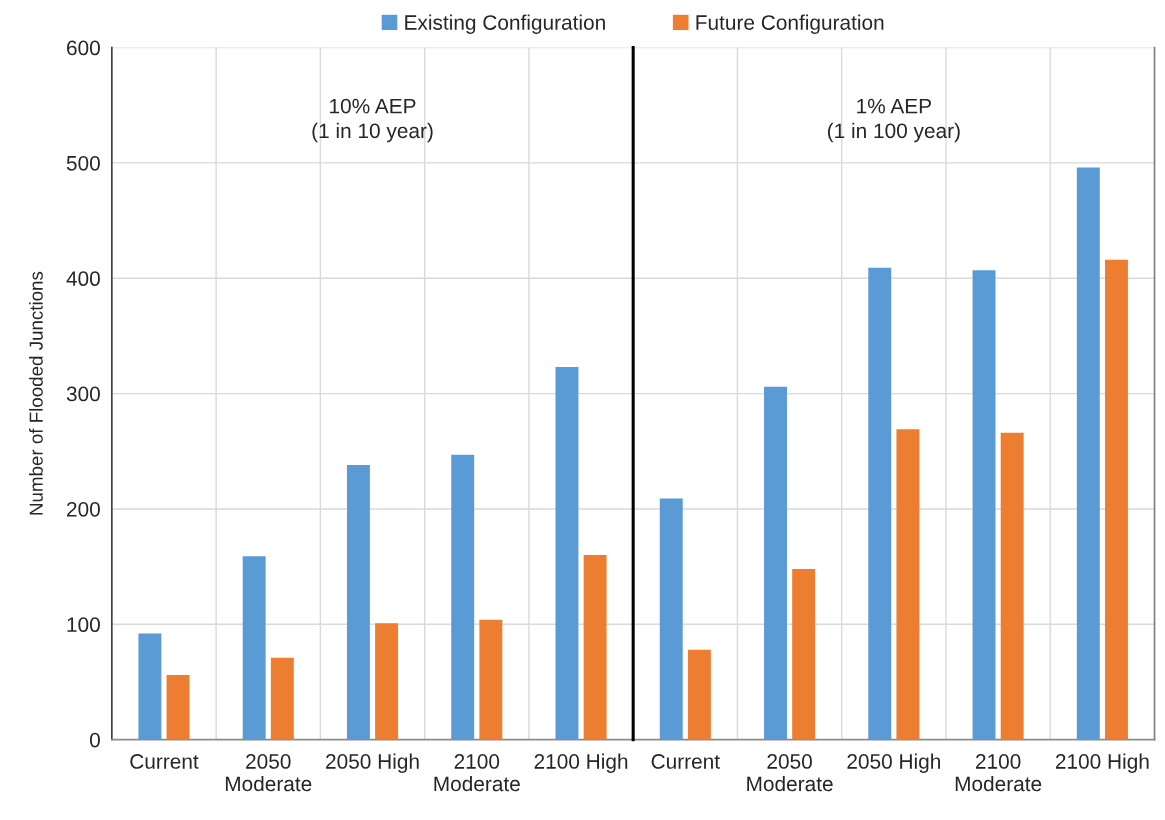 This screenshot has height=820, width=1165. I want to click on legend-label: Existing Configuration, so click(505, 24).